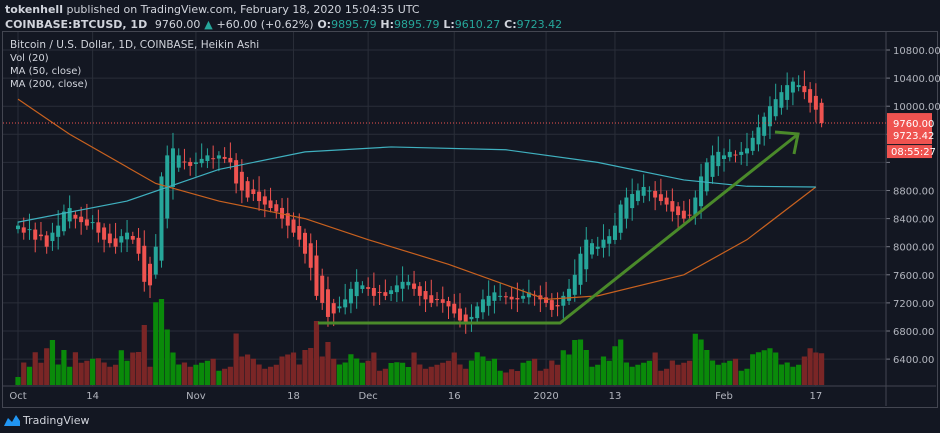 This screenshot has height=433, width=940. Describe the element at coordinates (46, 420) in the screenshot. I see `tradingview-logo: TradingView` at that location.